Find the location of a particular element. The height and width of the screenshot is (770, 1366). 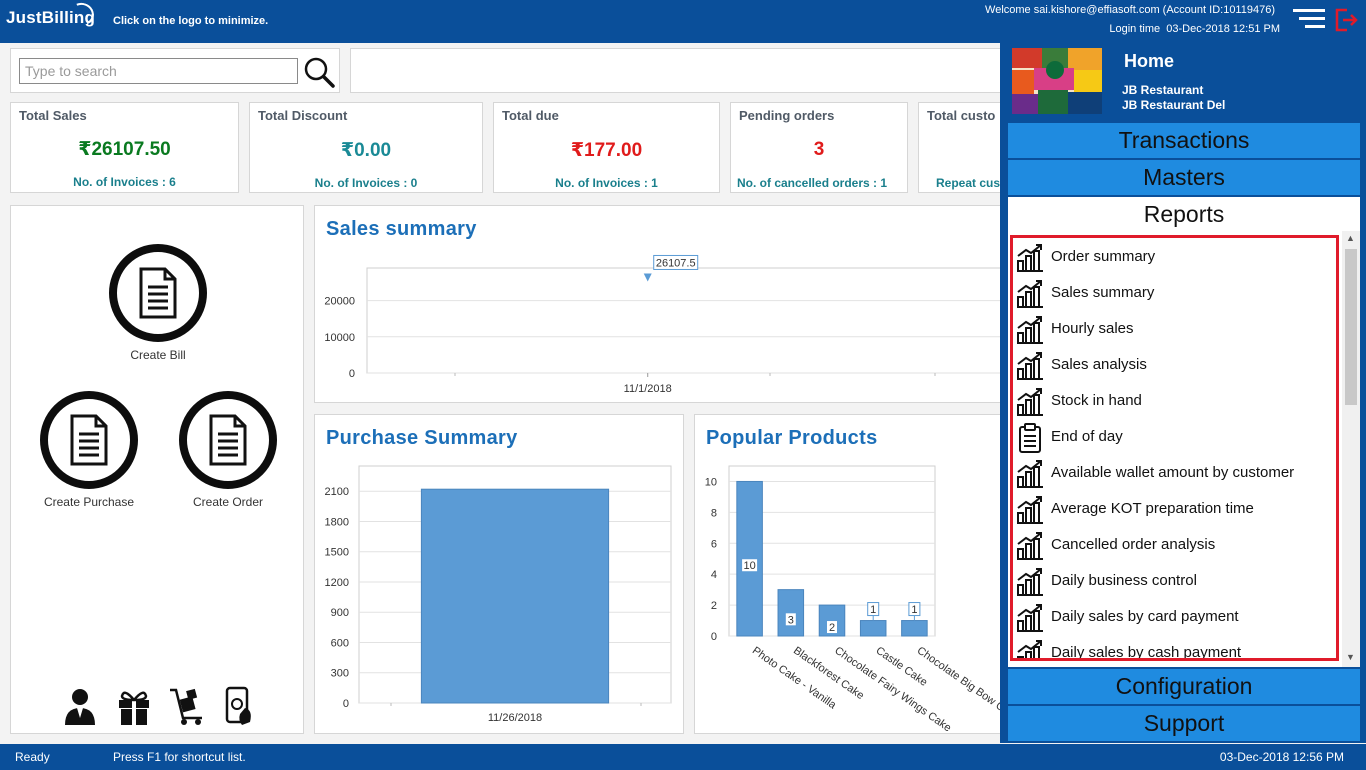

stat-card-total-discount: Total Discount ₹0.00 No. of Invoices : 0 is located at coordinates (366, 147).